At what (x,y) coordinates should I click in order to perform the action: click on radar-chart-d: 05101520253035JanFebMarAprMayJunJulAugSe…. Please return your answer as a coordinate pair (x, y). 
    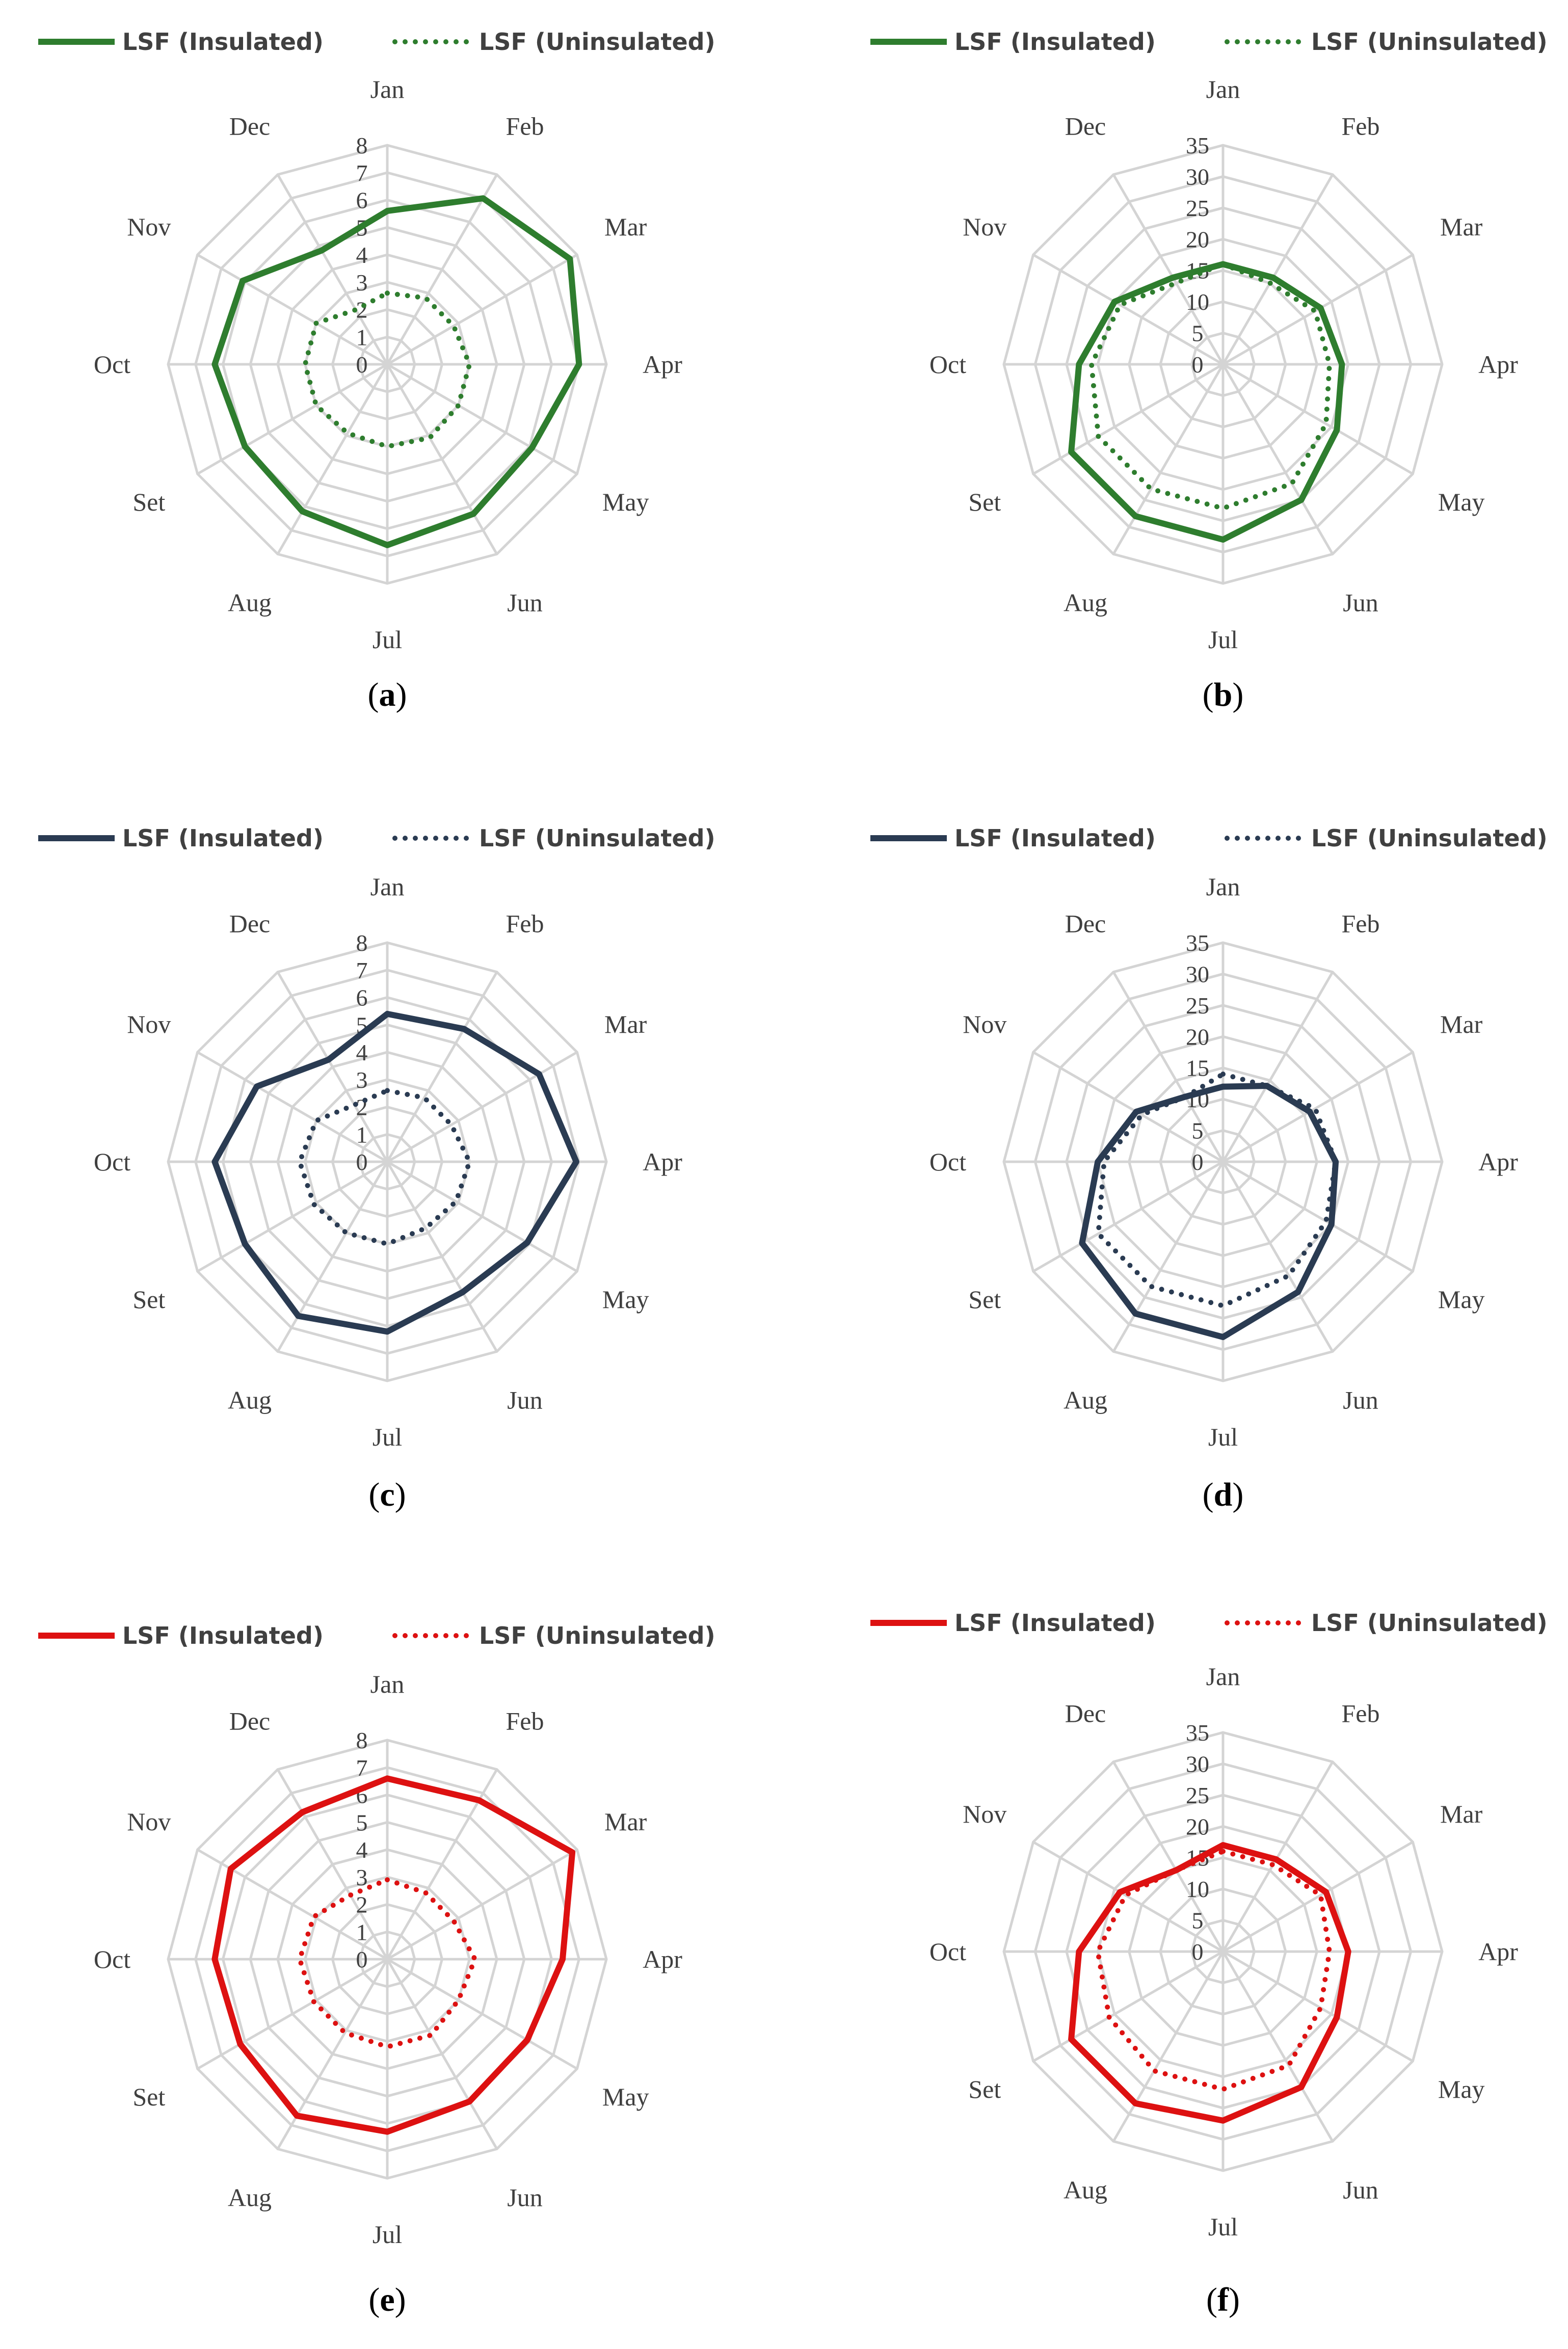
    Looking at the image, I should click on (1209, 1168).